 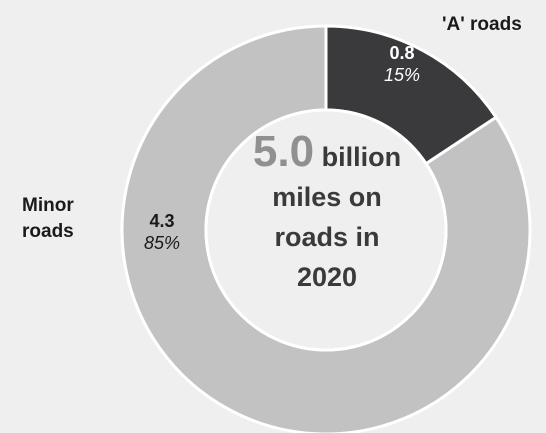 What do you see at coordinates (48, 219) in the screenshot?
I see `legend-label-minor-roads: Minor roads` at bounding box center [48, 219].